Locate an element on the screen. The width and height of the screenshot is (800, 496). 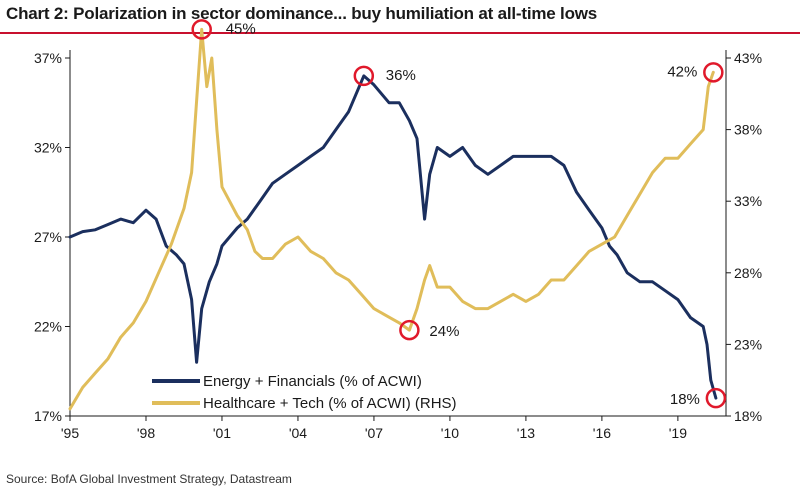
y-left-tick-label-32: 32% is located at coordinates (48, 148).